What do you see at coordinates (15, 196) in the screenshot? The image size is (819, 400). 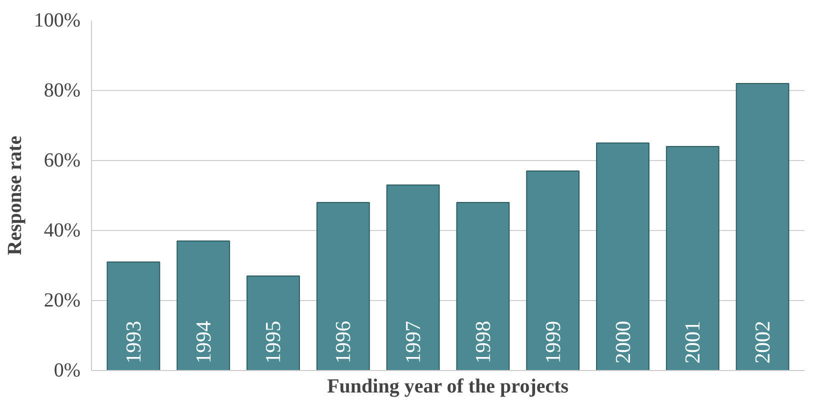 I see `y-axis-title: Response rate` at bounding box center [15, 196].